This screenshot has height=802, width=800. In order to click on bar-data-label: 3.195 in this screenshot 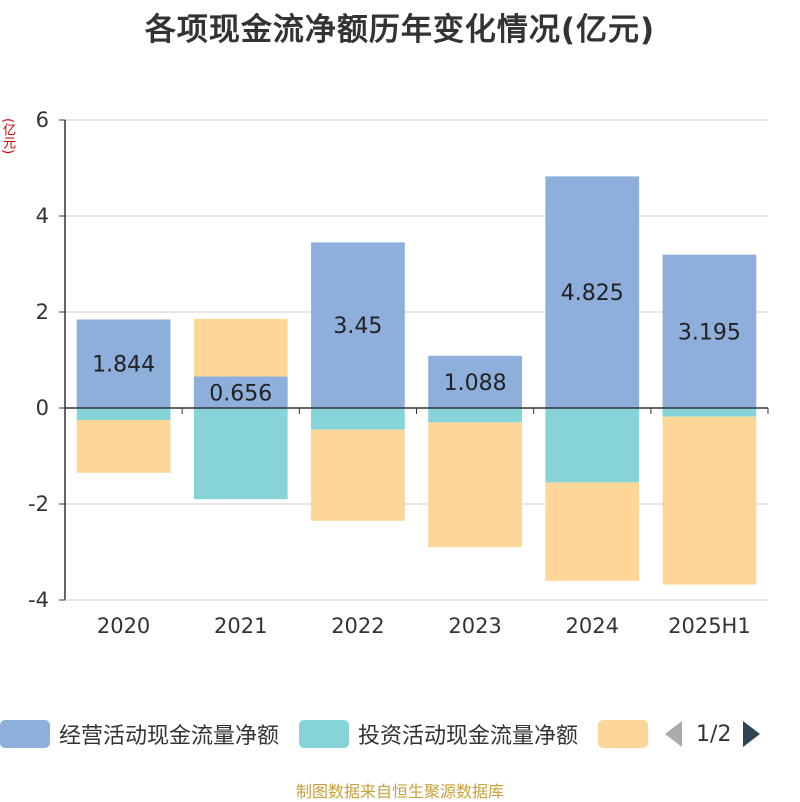, I will do `click(709, 332)`.